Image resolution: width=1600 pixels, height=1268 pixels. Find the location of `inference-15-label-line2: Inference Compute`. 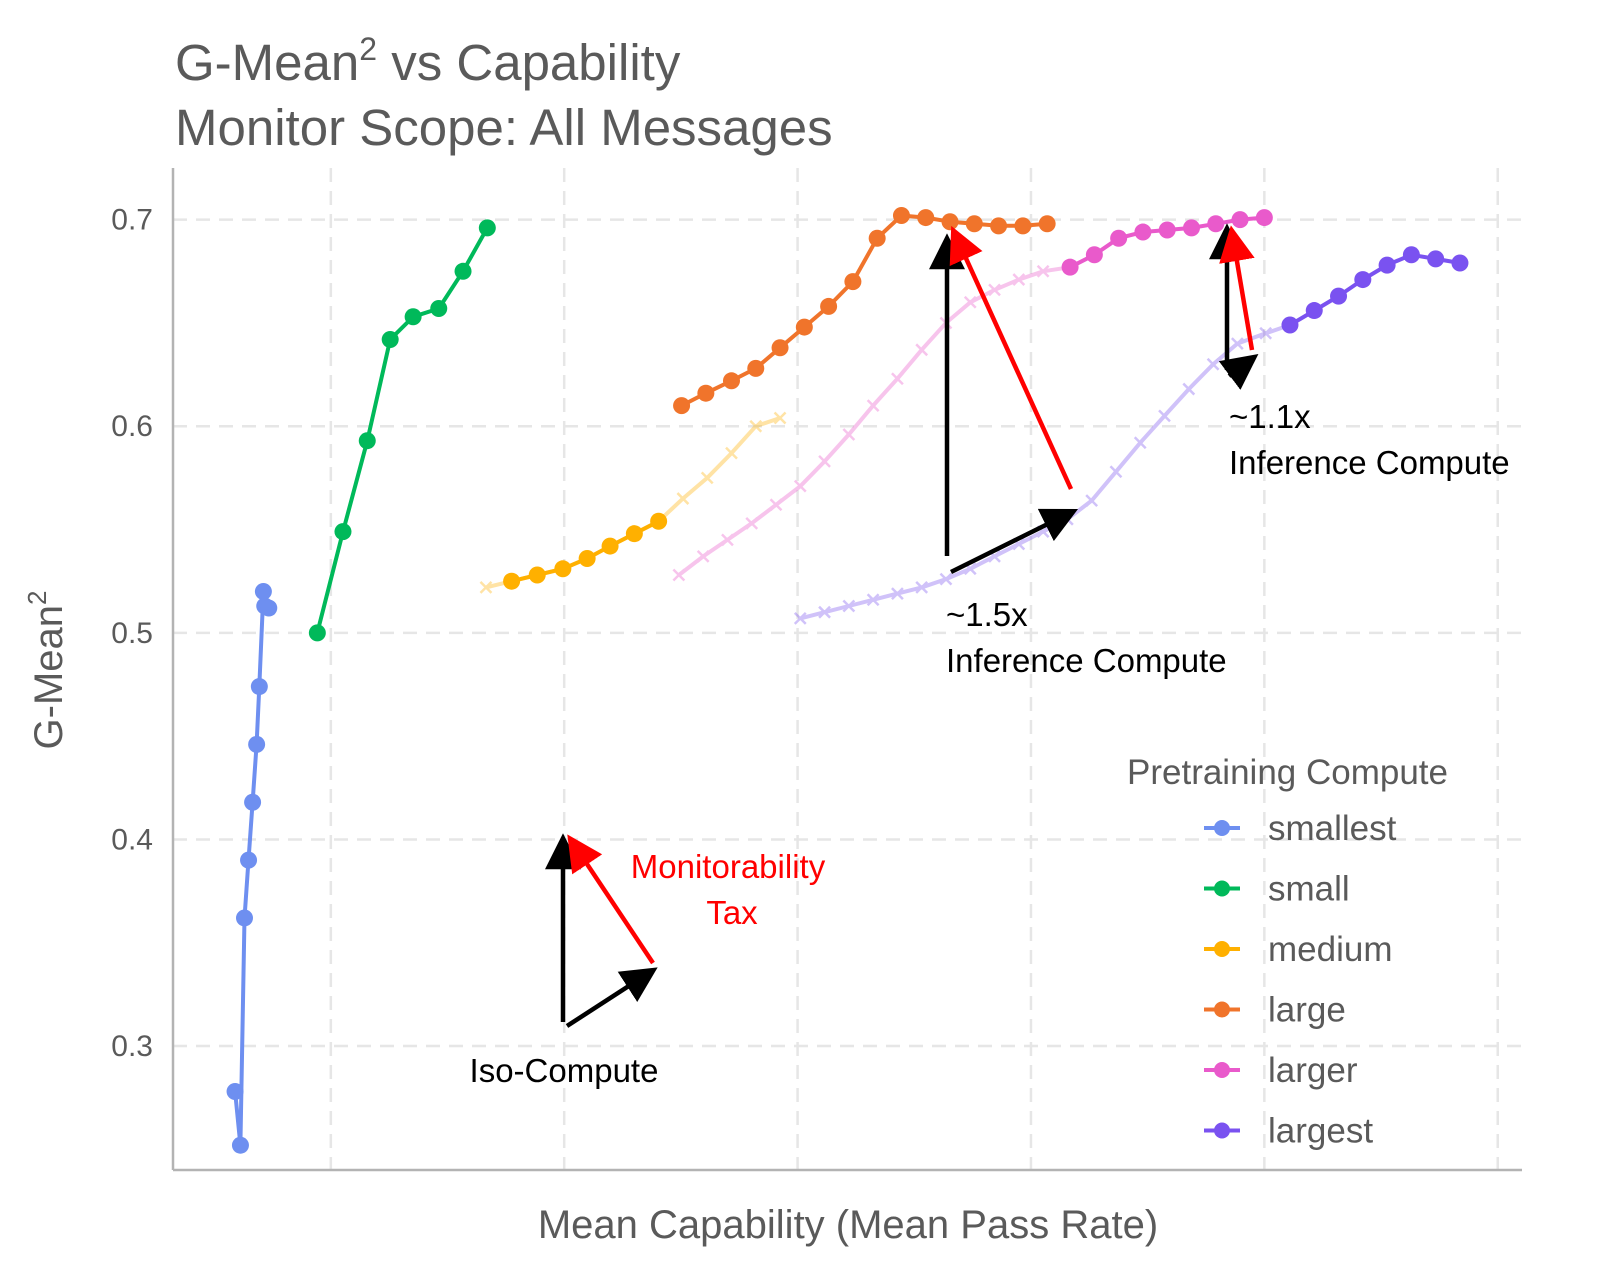

inference-15-label-line2: Inference Compute is located at coordinates (1086, 660).